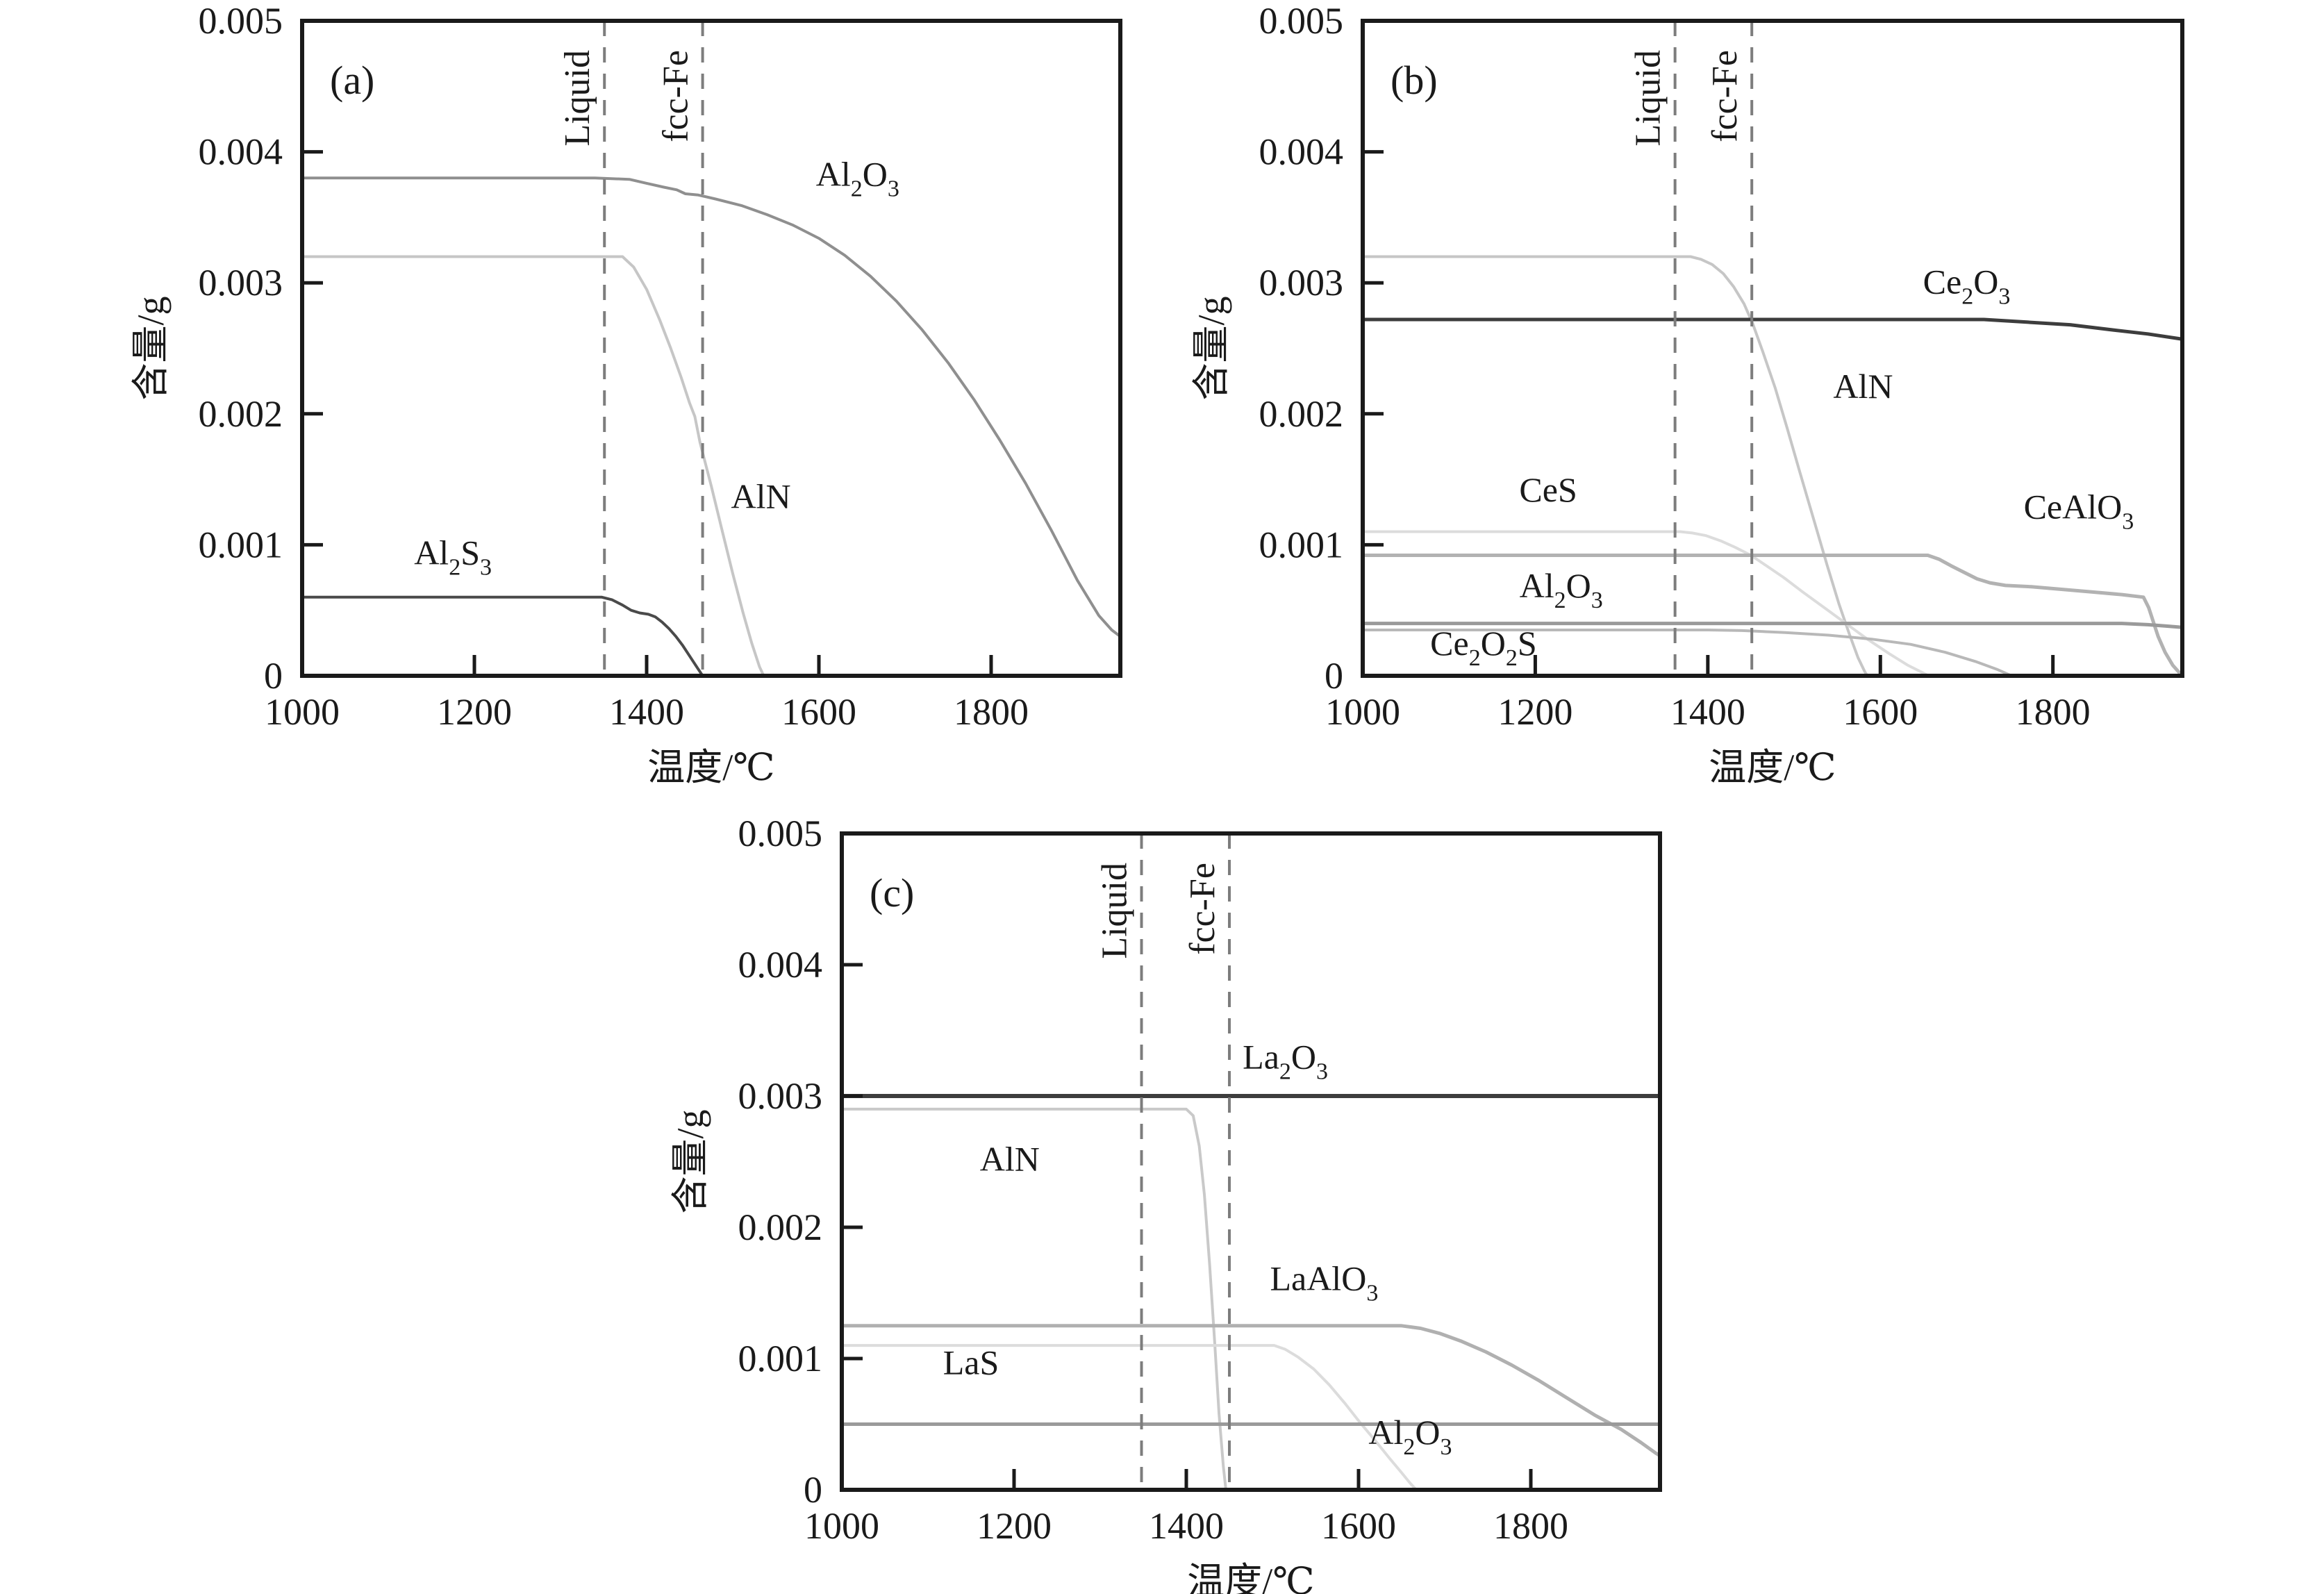  What do you see at coordinates (474, 712) in the screenshot?
I see `x-tick-label-a: 1200` at bounding box center [474, 712].